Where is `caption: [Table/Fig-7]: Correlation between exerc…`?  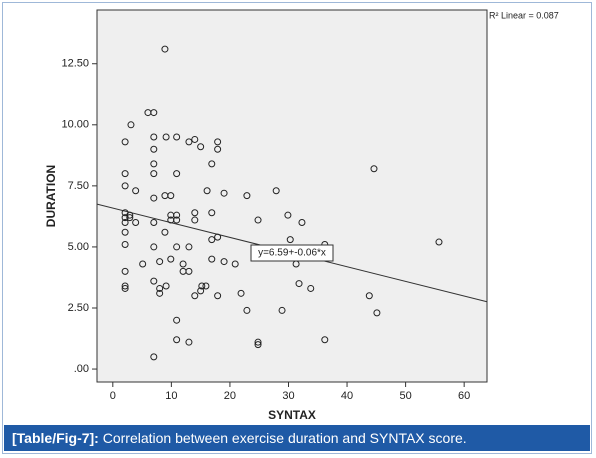
caption: [Table/Fig-7]: Correlation between exerc… is located at coordinates (297, 438).